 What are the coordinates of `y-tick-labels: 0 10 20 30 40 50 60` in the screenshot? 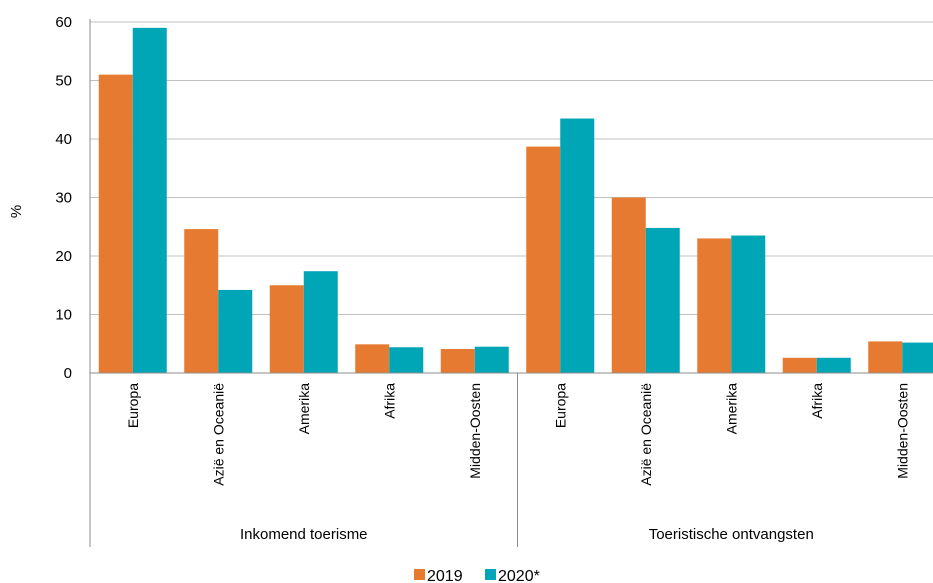 It's located at (63, 198).